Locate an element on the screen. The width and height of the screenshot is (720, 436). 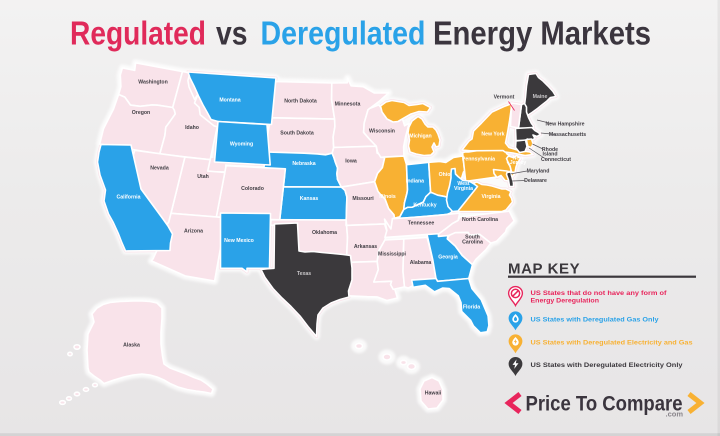
svg-text: South Dakota is located at coordinates (297, 134).